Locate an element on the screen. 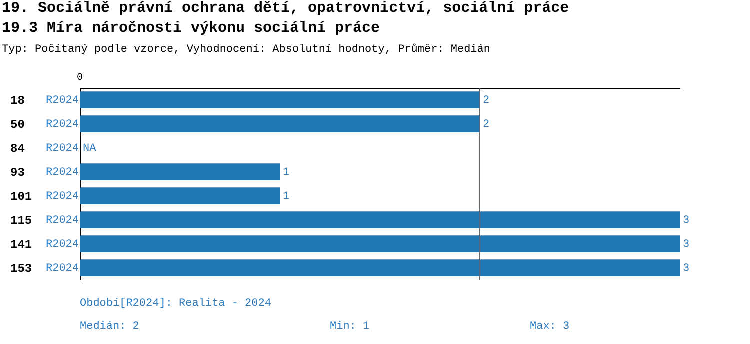 Image resolution: width=750 pixels, height=344 pixels. text: Typ: Počítaný podle vzorce, Vyhodnocení: Absolutní hodnoty, Průměr: Medián is located at coordinates (246, 50).